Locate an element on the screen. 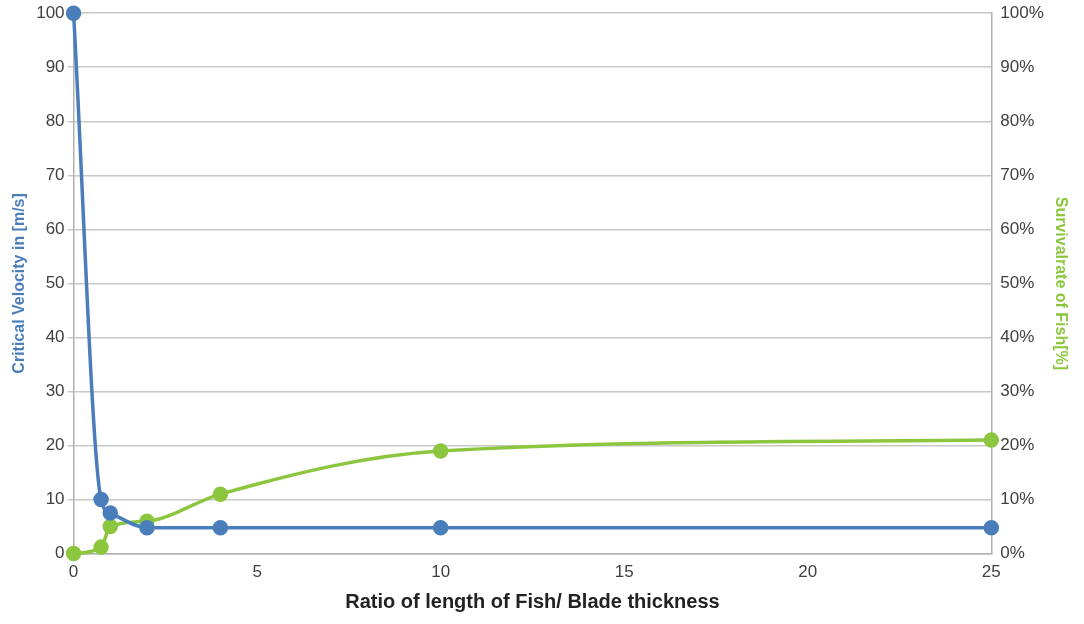 This screenshot has width=1084, height=624. y2-tick-label: 20% is located at coordinates (1017, 445).